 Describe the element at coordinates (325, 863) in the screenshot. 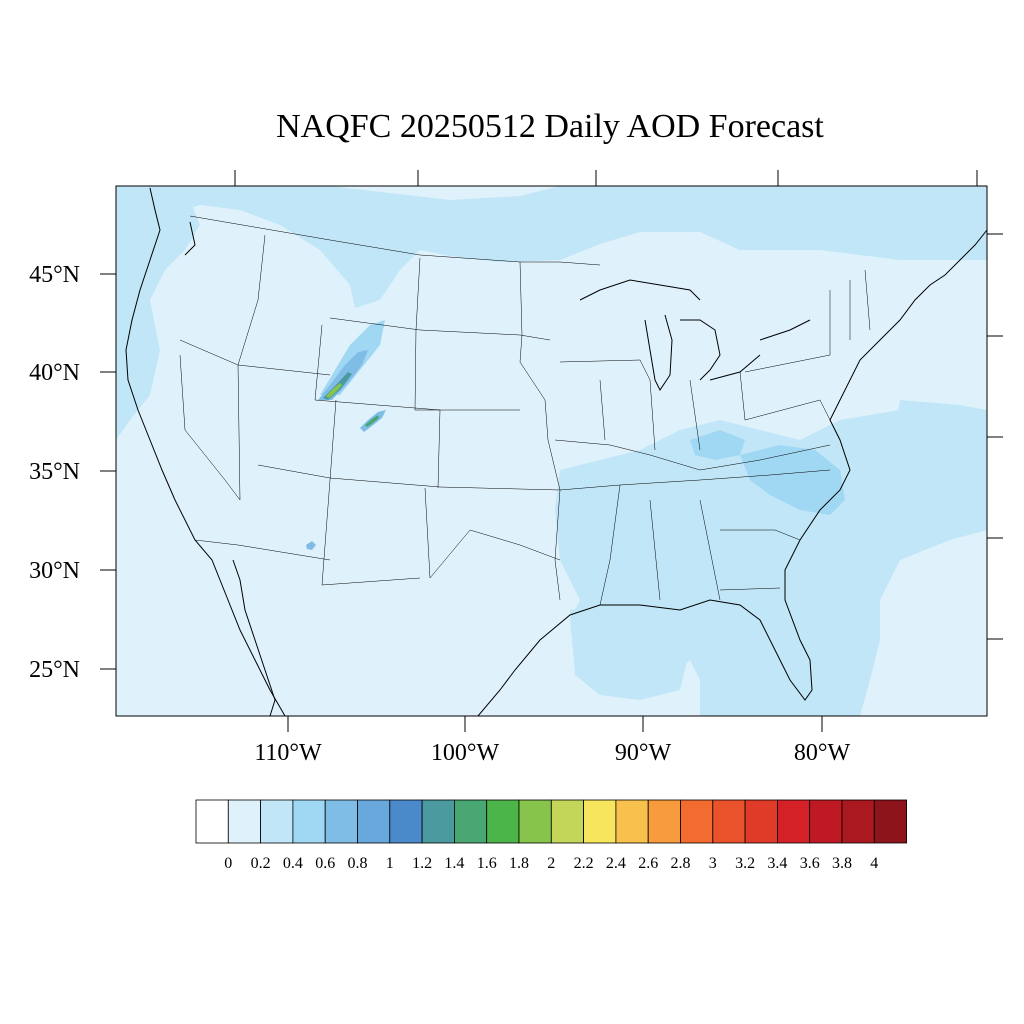

I see `colorbar-label: 0.6` at that location.